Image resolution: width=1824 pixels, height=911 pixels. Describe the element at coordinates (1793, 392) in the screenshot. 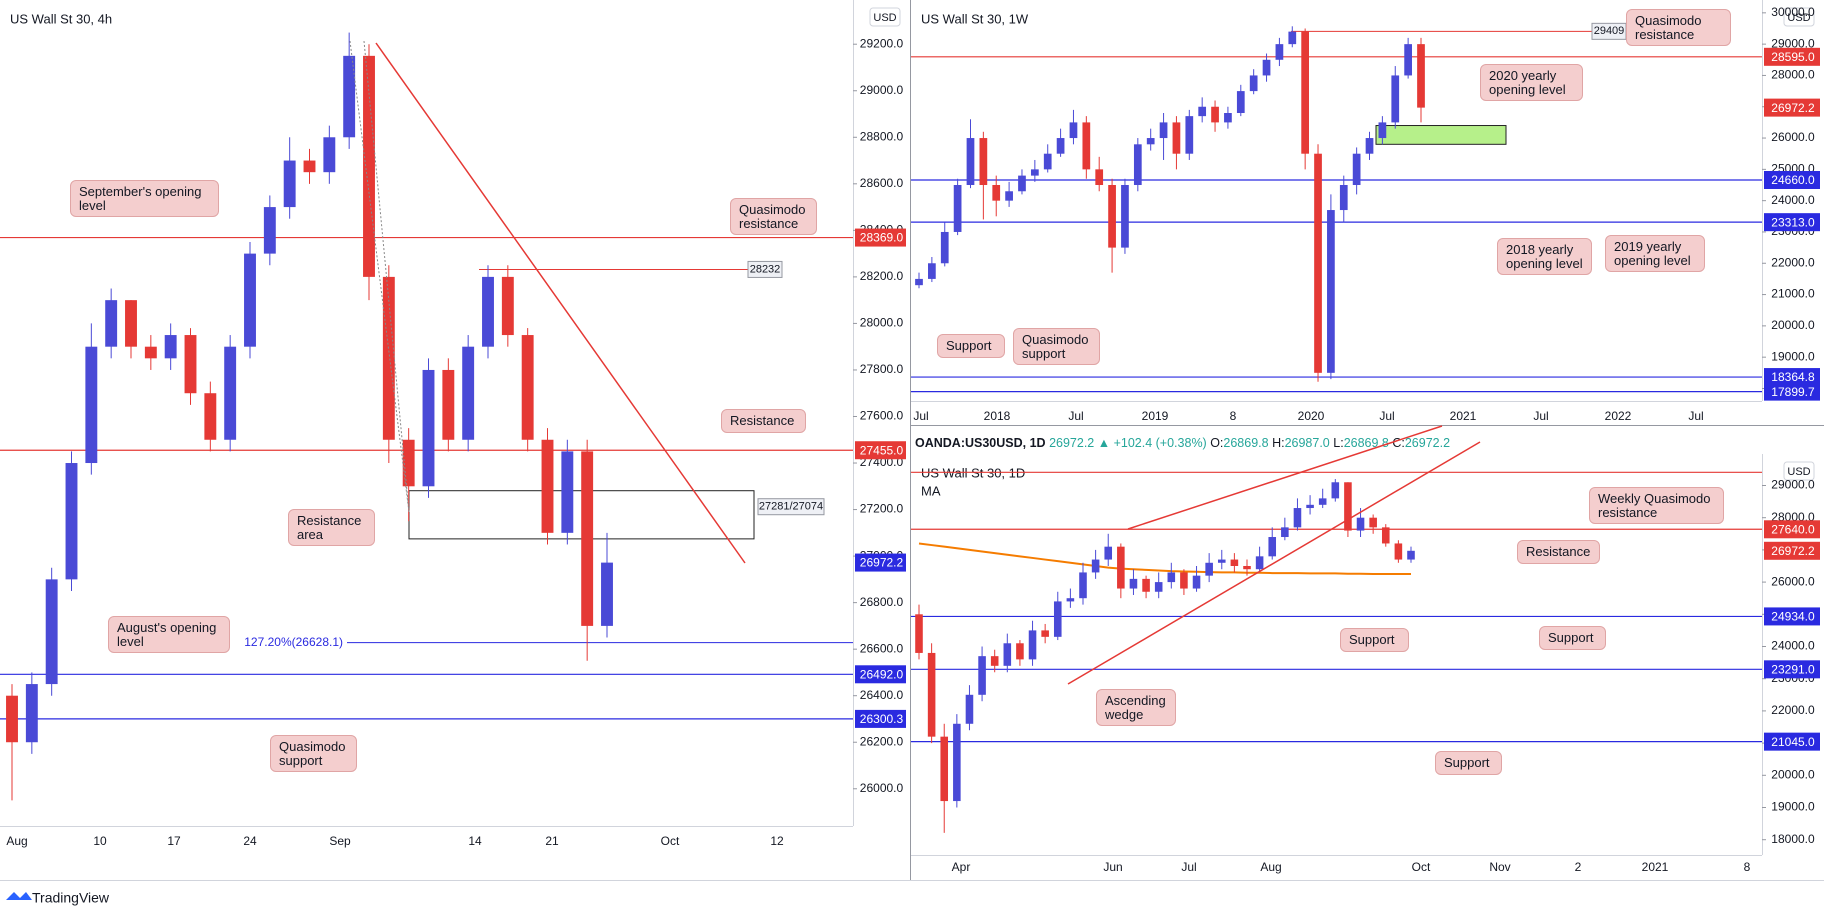

I see `price-tag-label: 17899.7` at that location.